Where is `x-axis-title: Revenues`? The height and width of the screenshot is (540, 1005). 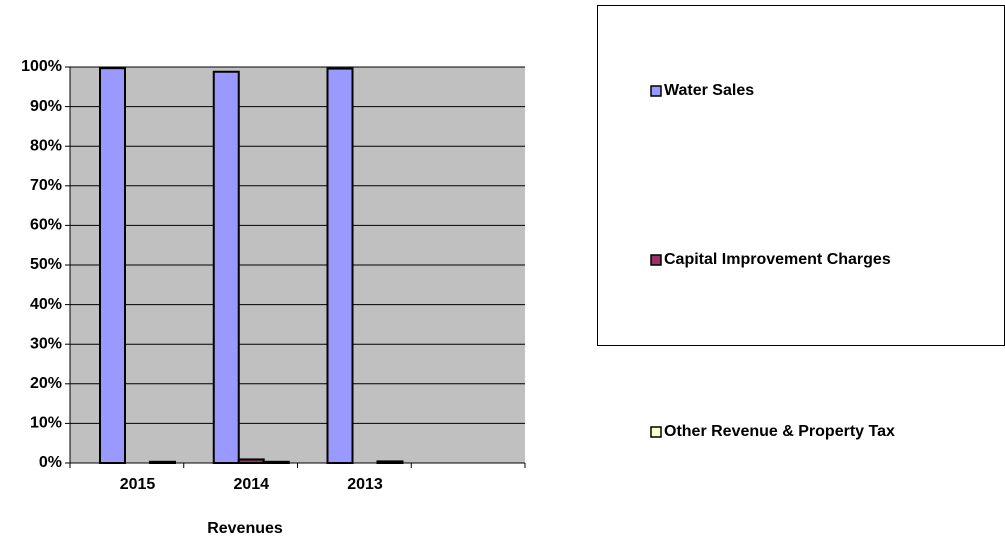
x-axis-title: Revenues is located at coordinates (245, 528).